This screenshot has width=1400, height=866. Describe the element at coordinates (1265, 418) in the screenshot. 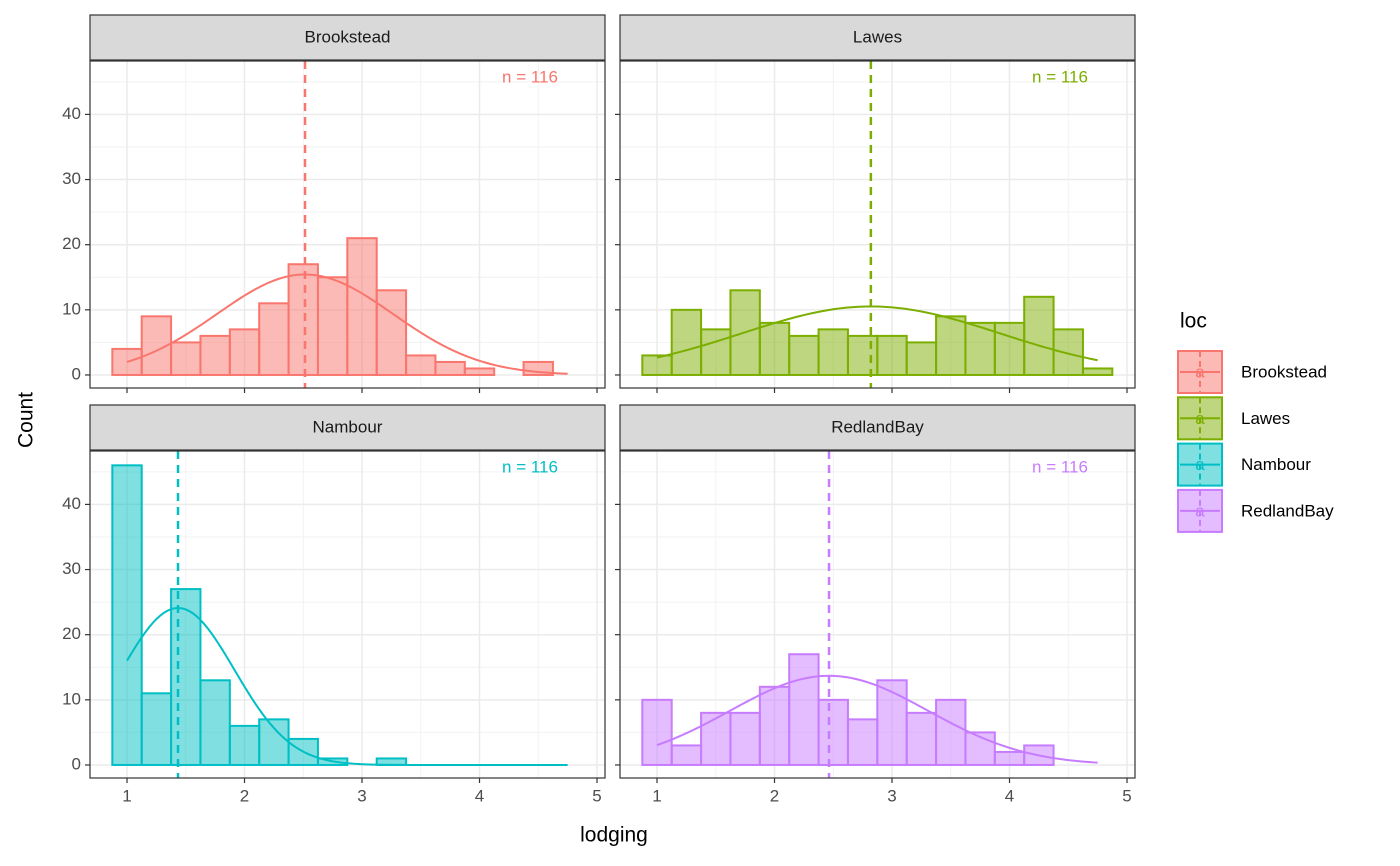

I see `legend-label: Lawes` at that location.